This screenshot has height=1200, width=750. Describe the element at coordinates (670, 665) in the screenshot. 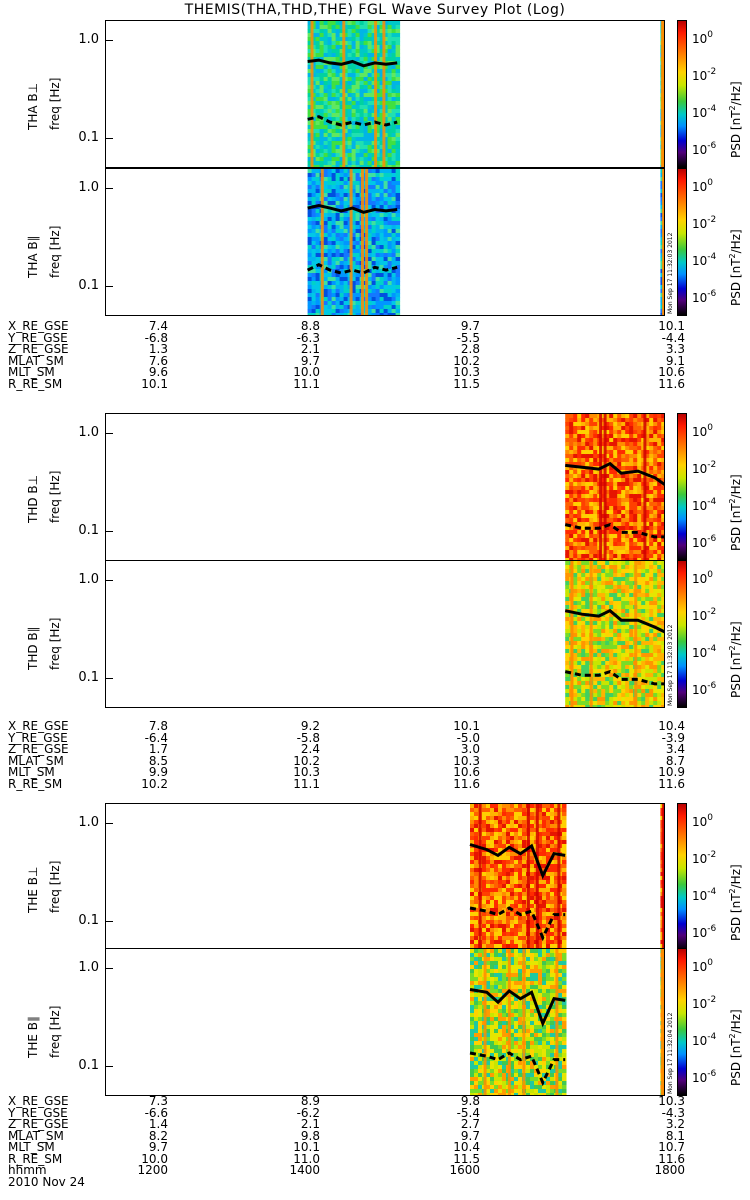

I see `generation-timestamp: Mon Sep 17 11:32:03 2012` at that location.